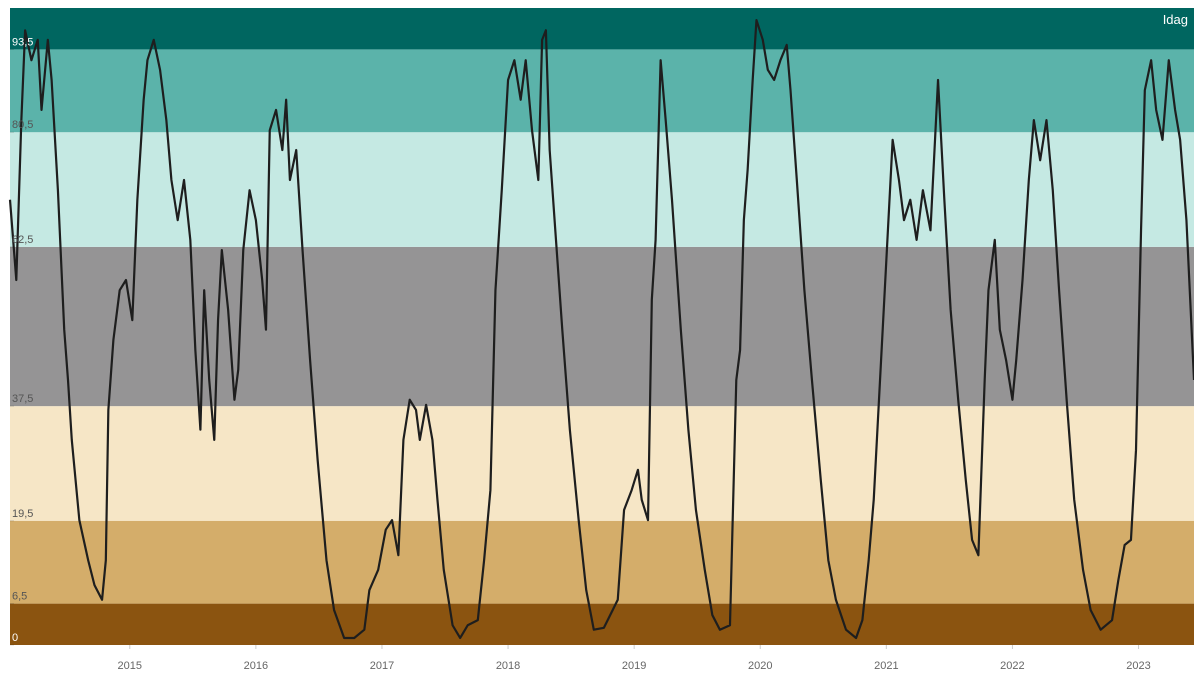 This screenshot has height=673, width=1194. Describe the element at coordinates (22, 240) in the screenshot. I see `y-tick-label: 62,5` at that location.